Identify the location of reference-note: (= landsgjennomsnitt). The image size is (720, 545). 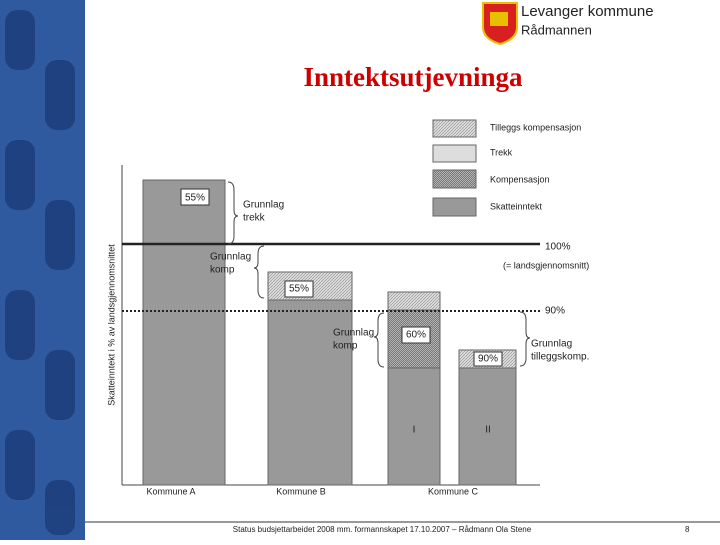
(546, 265).